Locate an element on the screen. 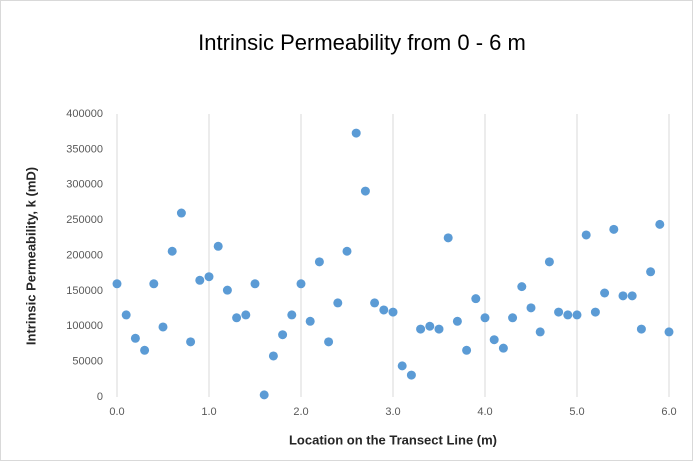  y-tick-label: 400000 is located at coordinates (84, 114).